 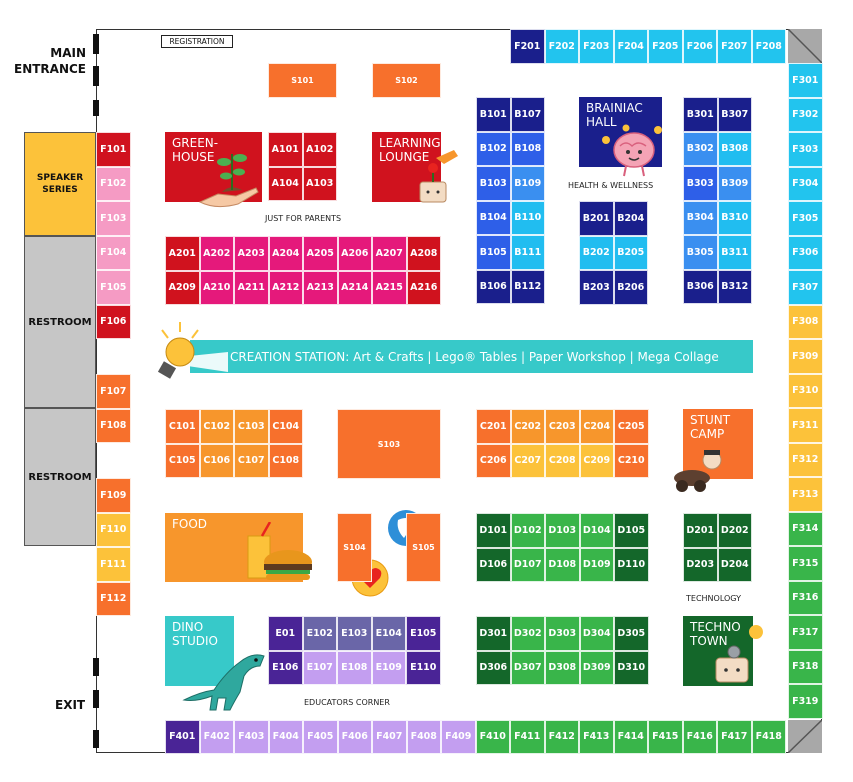 What do you see at coordinates (527, 426) in the screenshot?
I see `booth-c202: C202` at bounding box center [527, 426].